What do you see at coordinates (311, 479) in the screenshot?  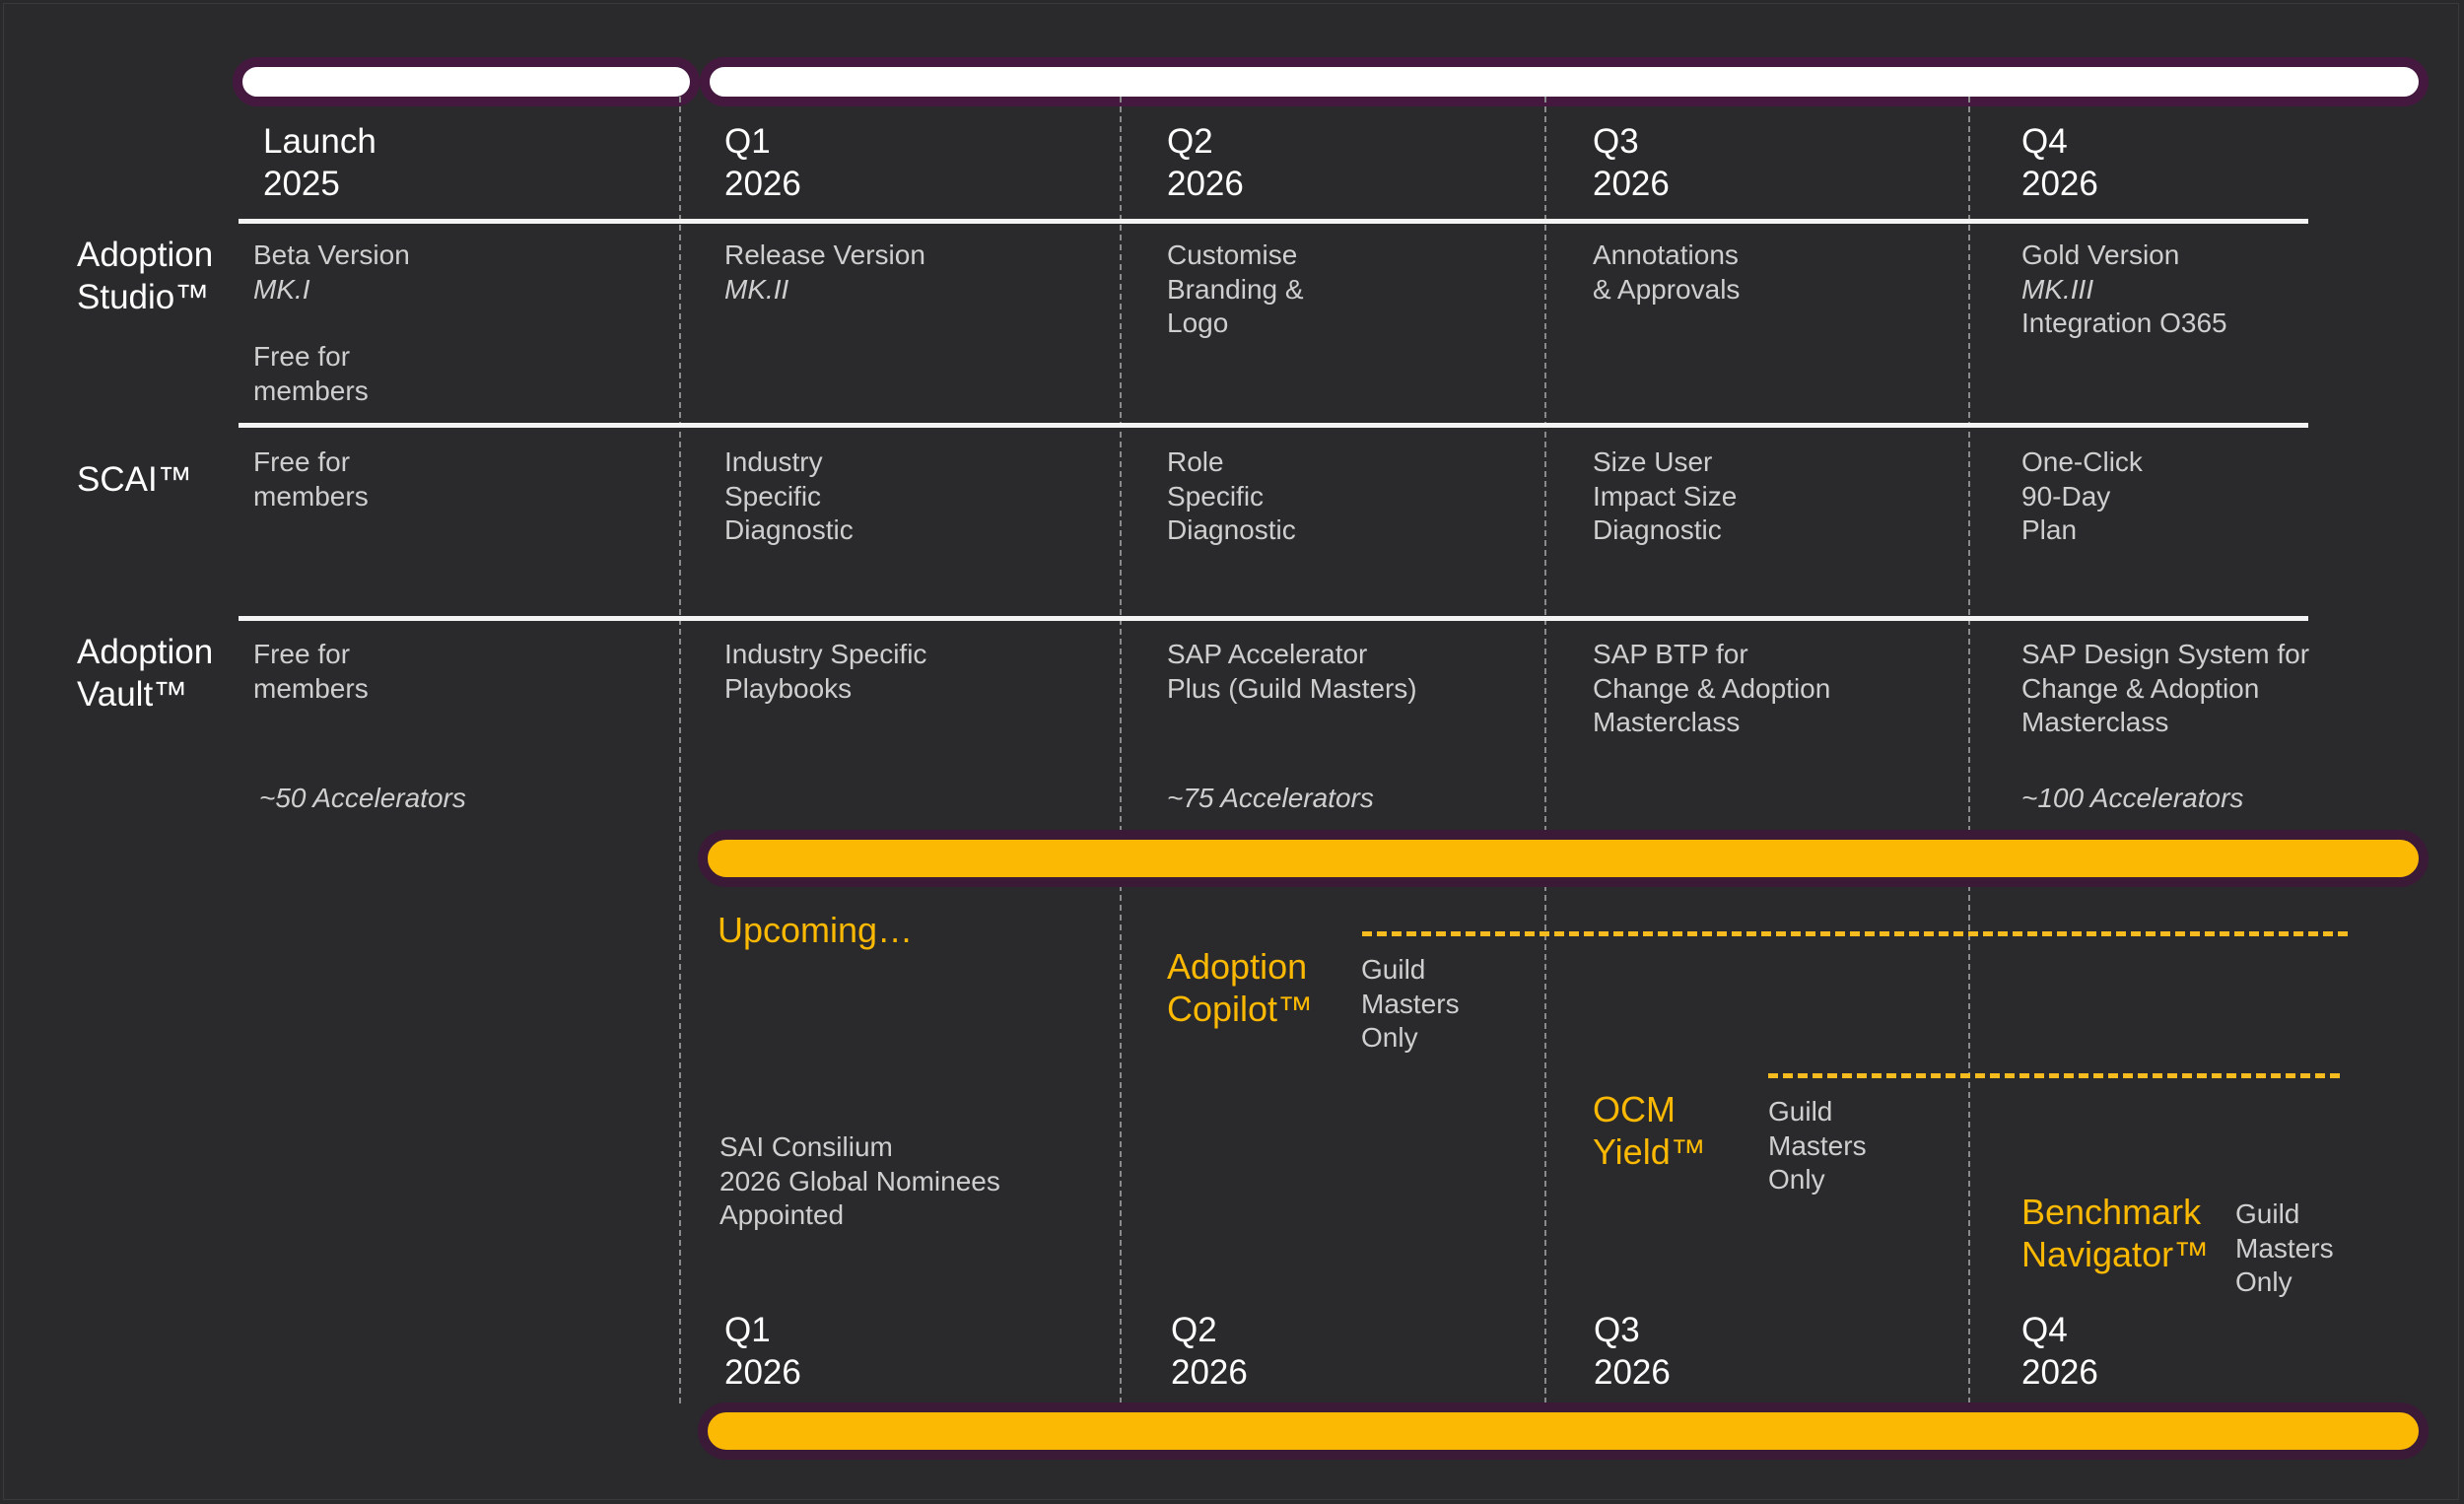 I see `scai-launch-cell: Free for members` at bounding box center [311, 479].